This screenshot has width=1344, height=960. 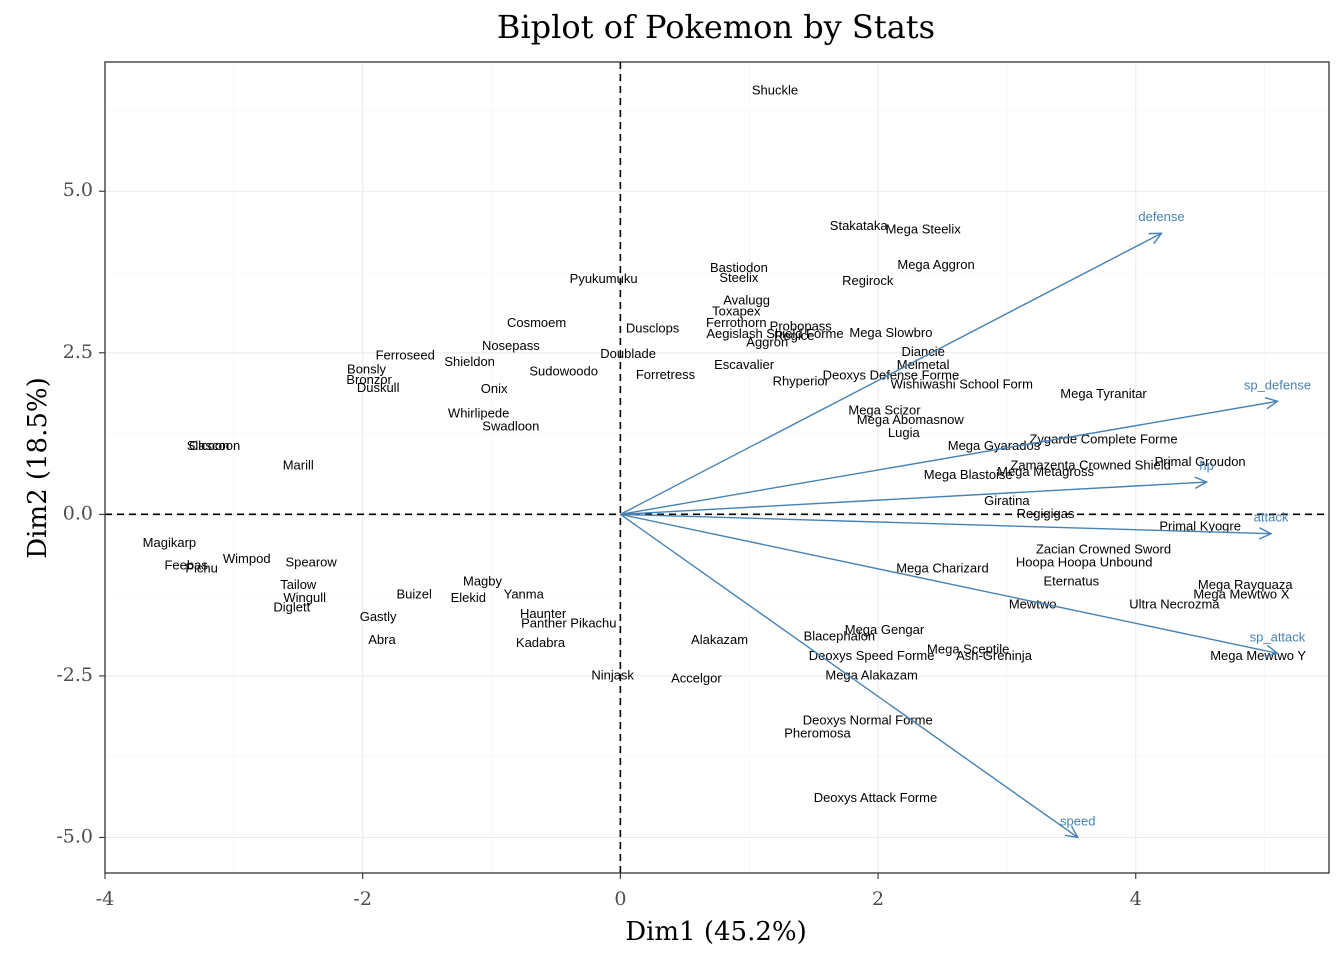 What do you see at coordinates (744, 364) in the screenshot?
I see `point-label: Escavalier` at bounding box center [744, 364].